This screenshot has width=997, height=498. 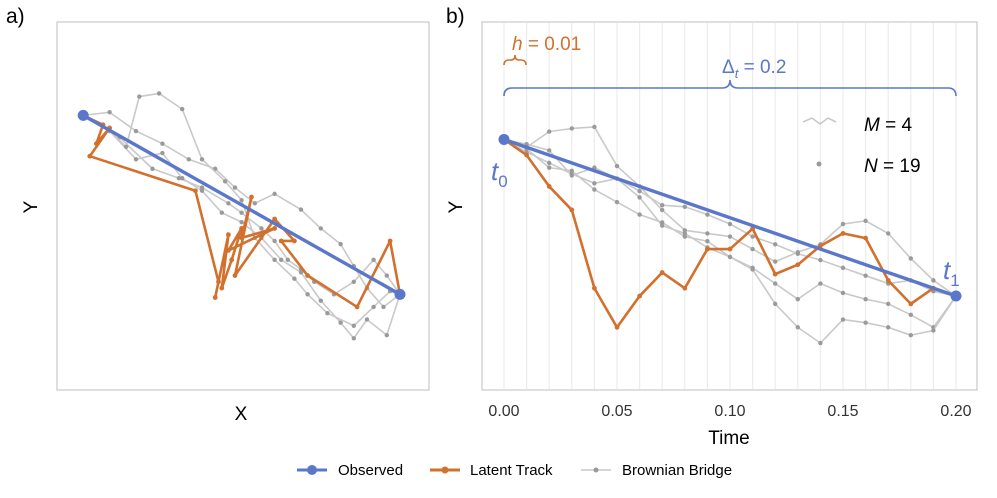 I want to click on panel-a-observed-line, so click(x=241, y=205).